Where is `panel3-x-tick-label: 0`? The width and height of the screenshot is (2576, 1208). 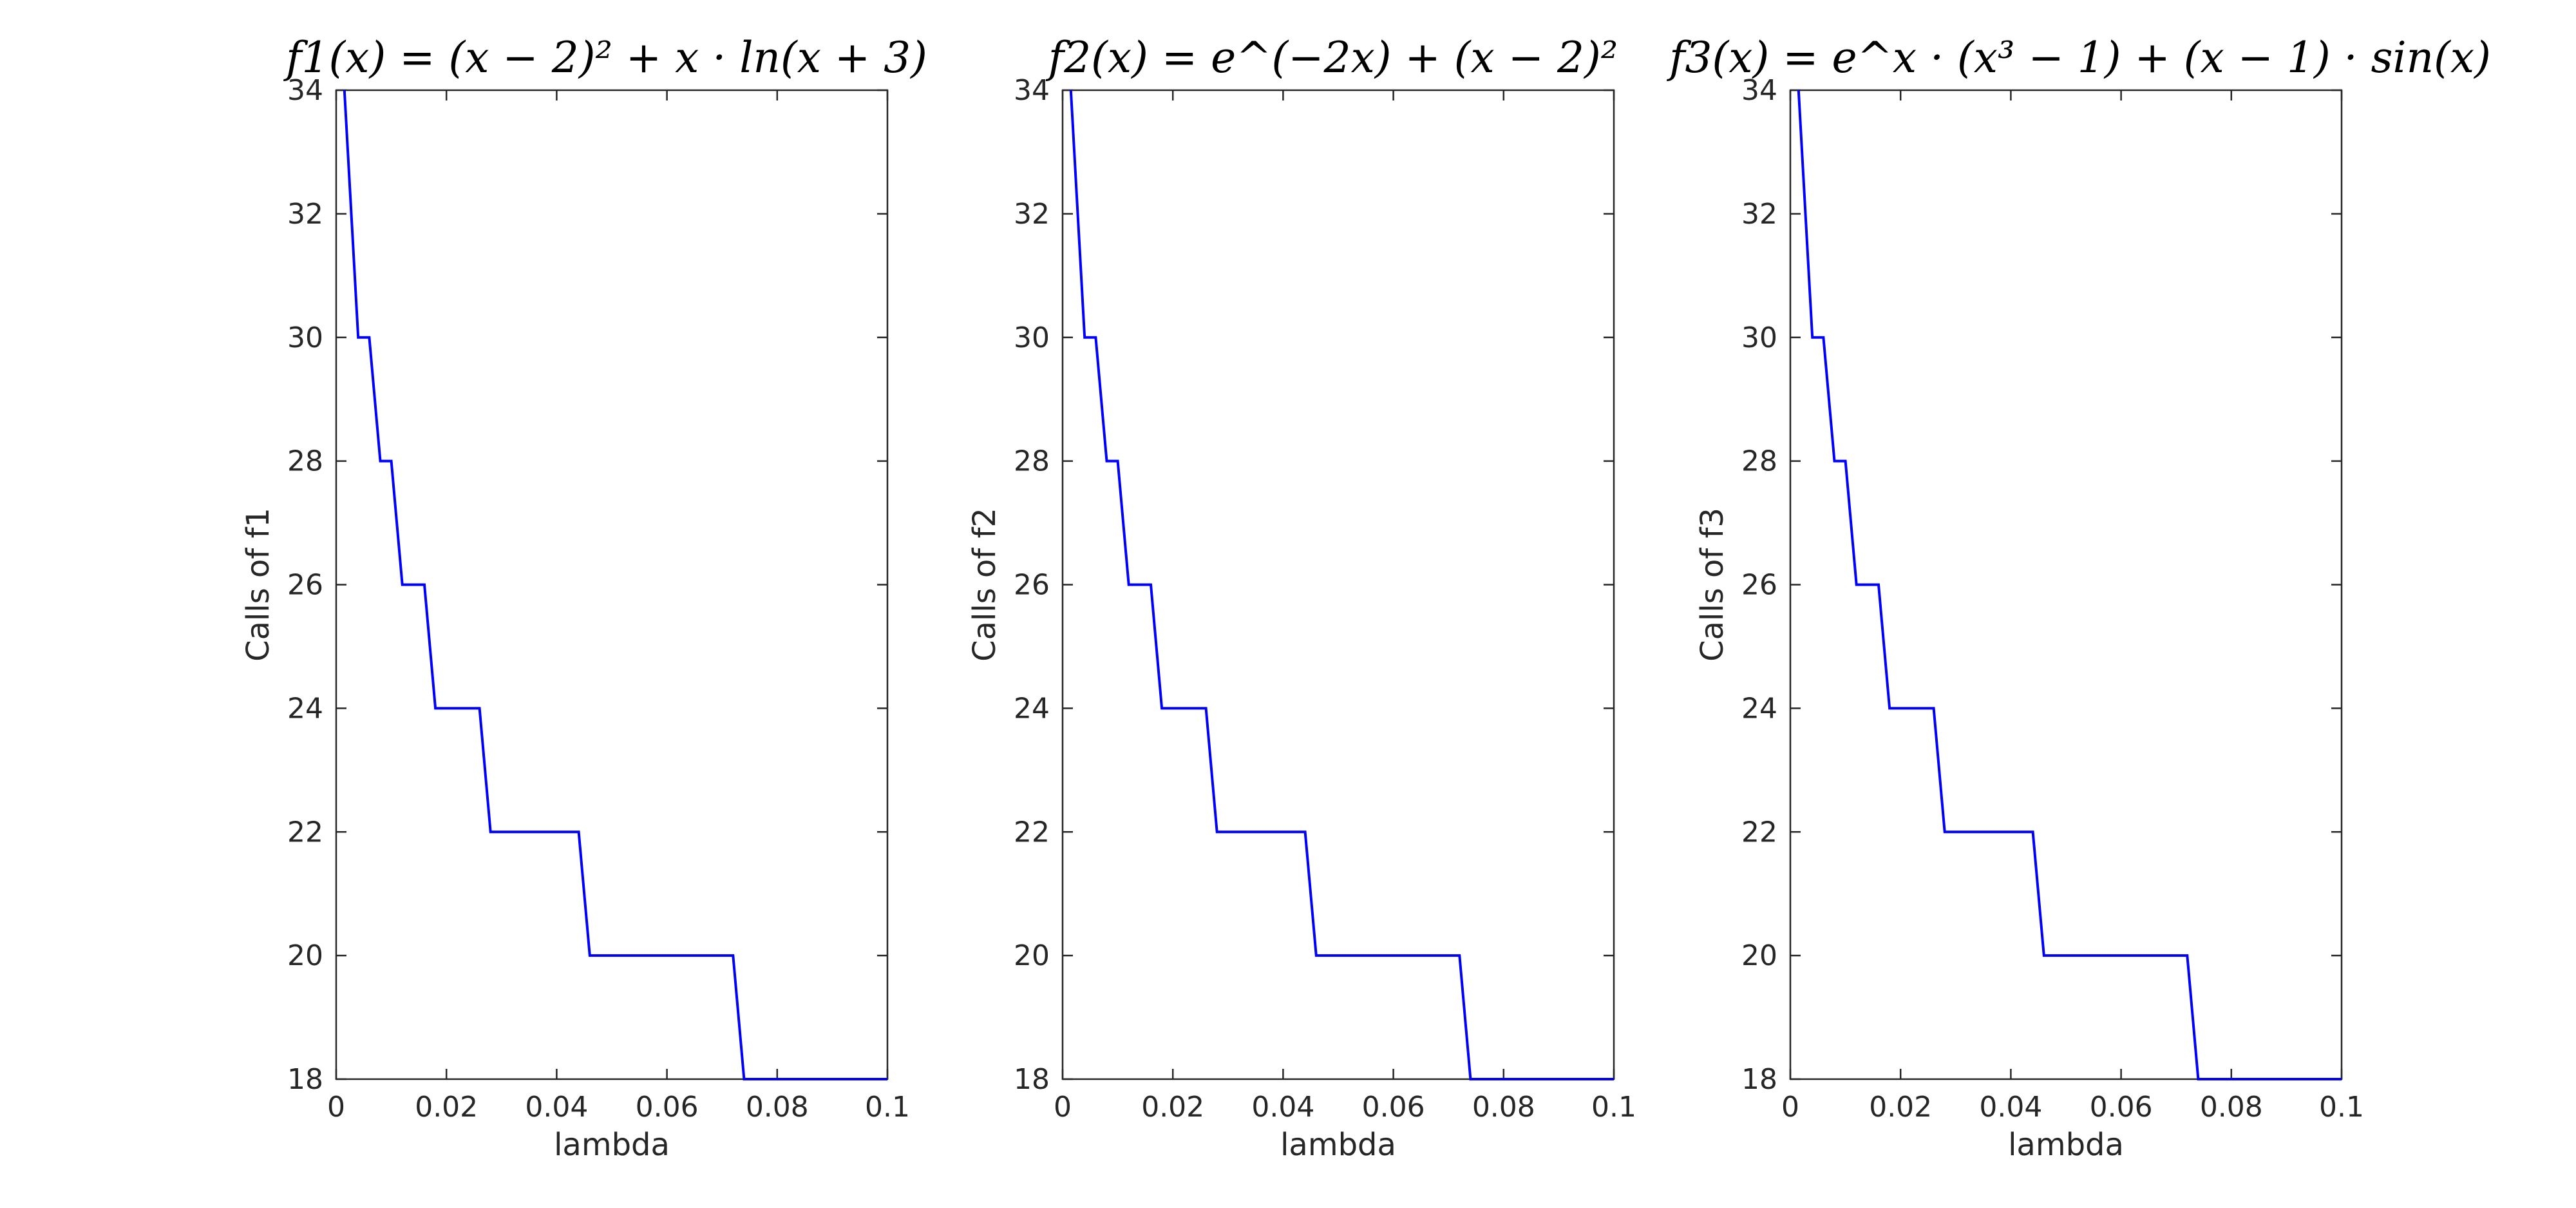 panel3-x-tick-label: 0 is located at coordinates (1790, 1107).